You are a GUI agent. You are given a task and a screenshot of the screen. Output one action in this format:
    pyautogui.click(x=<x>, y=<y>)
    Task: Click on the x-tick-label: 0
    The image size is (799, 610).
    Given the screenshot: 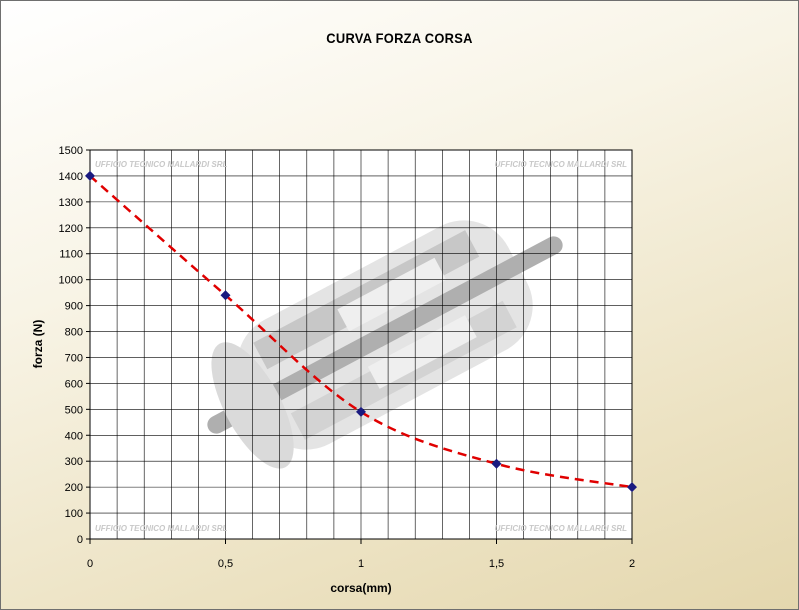 What is the action you would take?
    pyautogui.click(x=90, y=564)
    